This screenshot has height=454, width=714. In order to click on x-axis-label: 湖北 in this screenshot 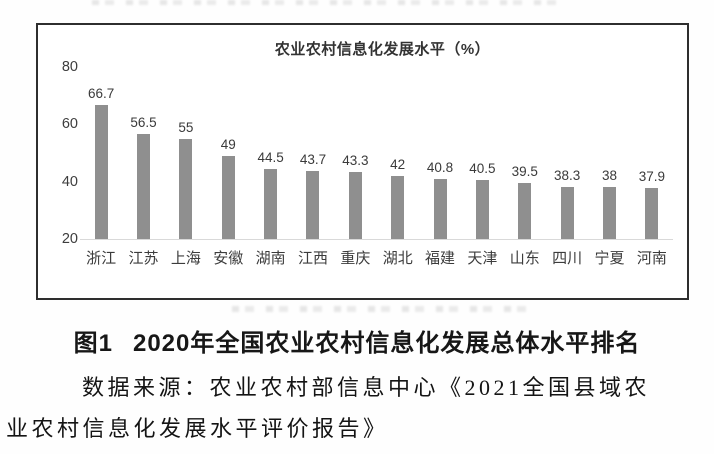, I will do `click(397, 258)`.